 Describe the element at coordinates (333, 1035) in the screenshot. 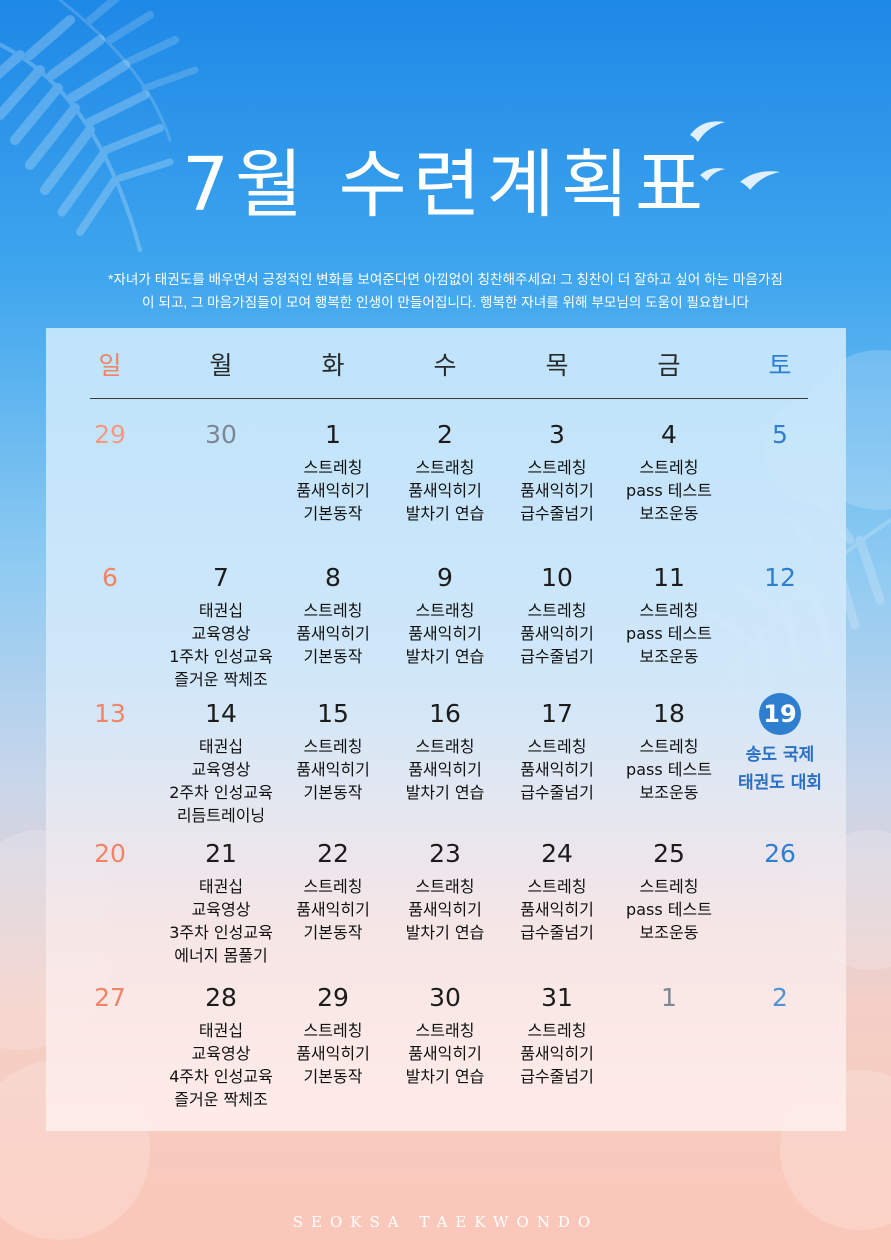

I see `calendar-day: 29 스트레칭 품새익히기 기본동작` at that location.